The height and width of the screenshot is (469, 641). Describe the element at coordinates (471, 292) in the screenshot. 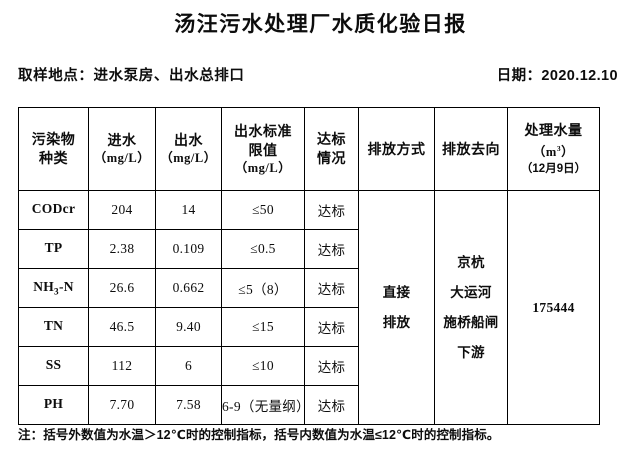

I see `destination-line2: 大运河` at that location.